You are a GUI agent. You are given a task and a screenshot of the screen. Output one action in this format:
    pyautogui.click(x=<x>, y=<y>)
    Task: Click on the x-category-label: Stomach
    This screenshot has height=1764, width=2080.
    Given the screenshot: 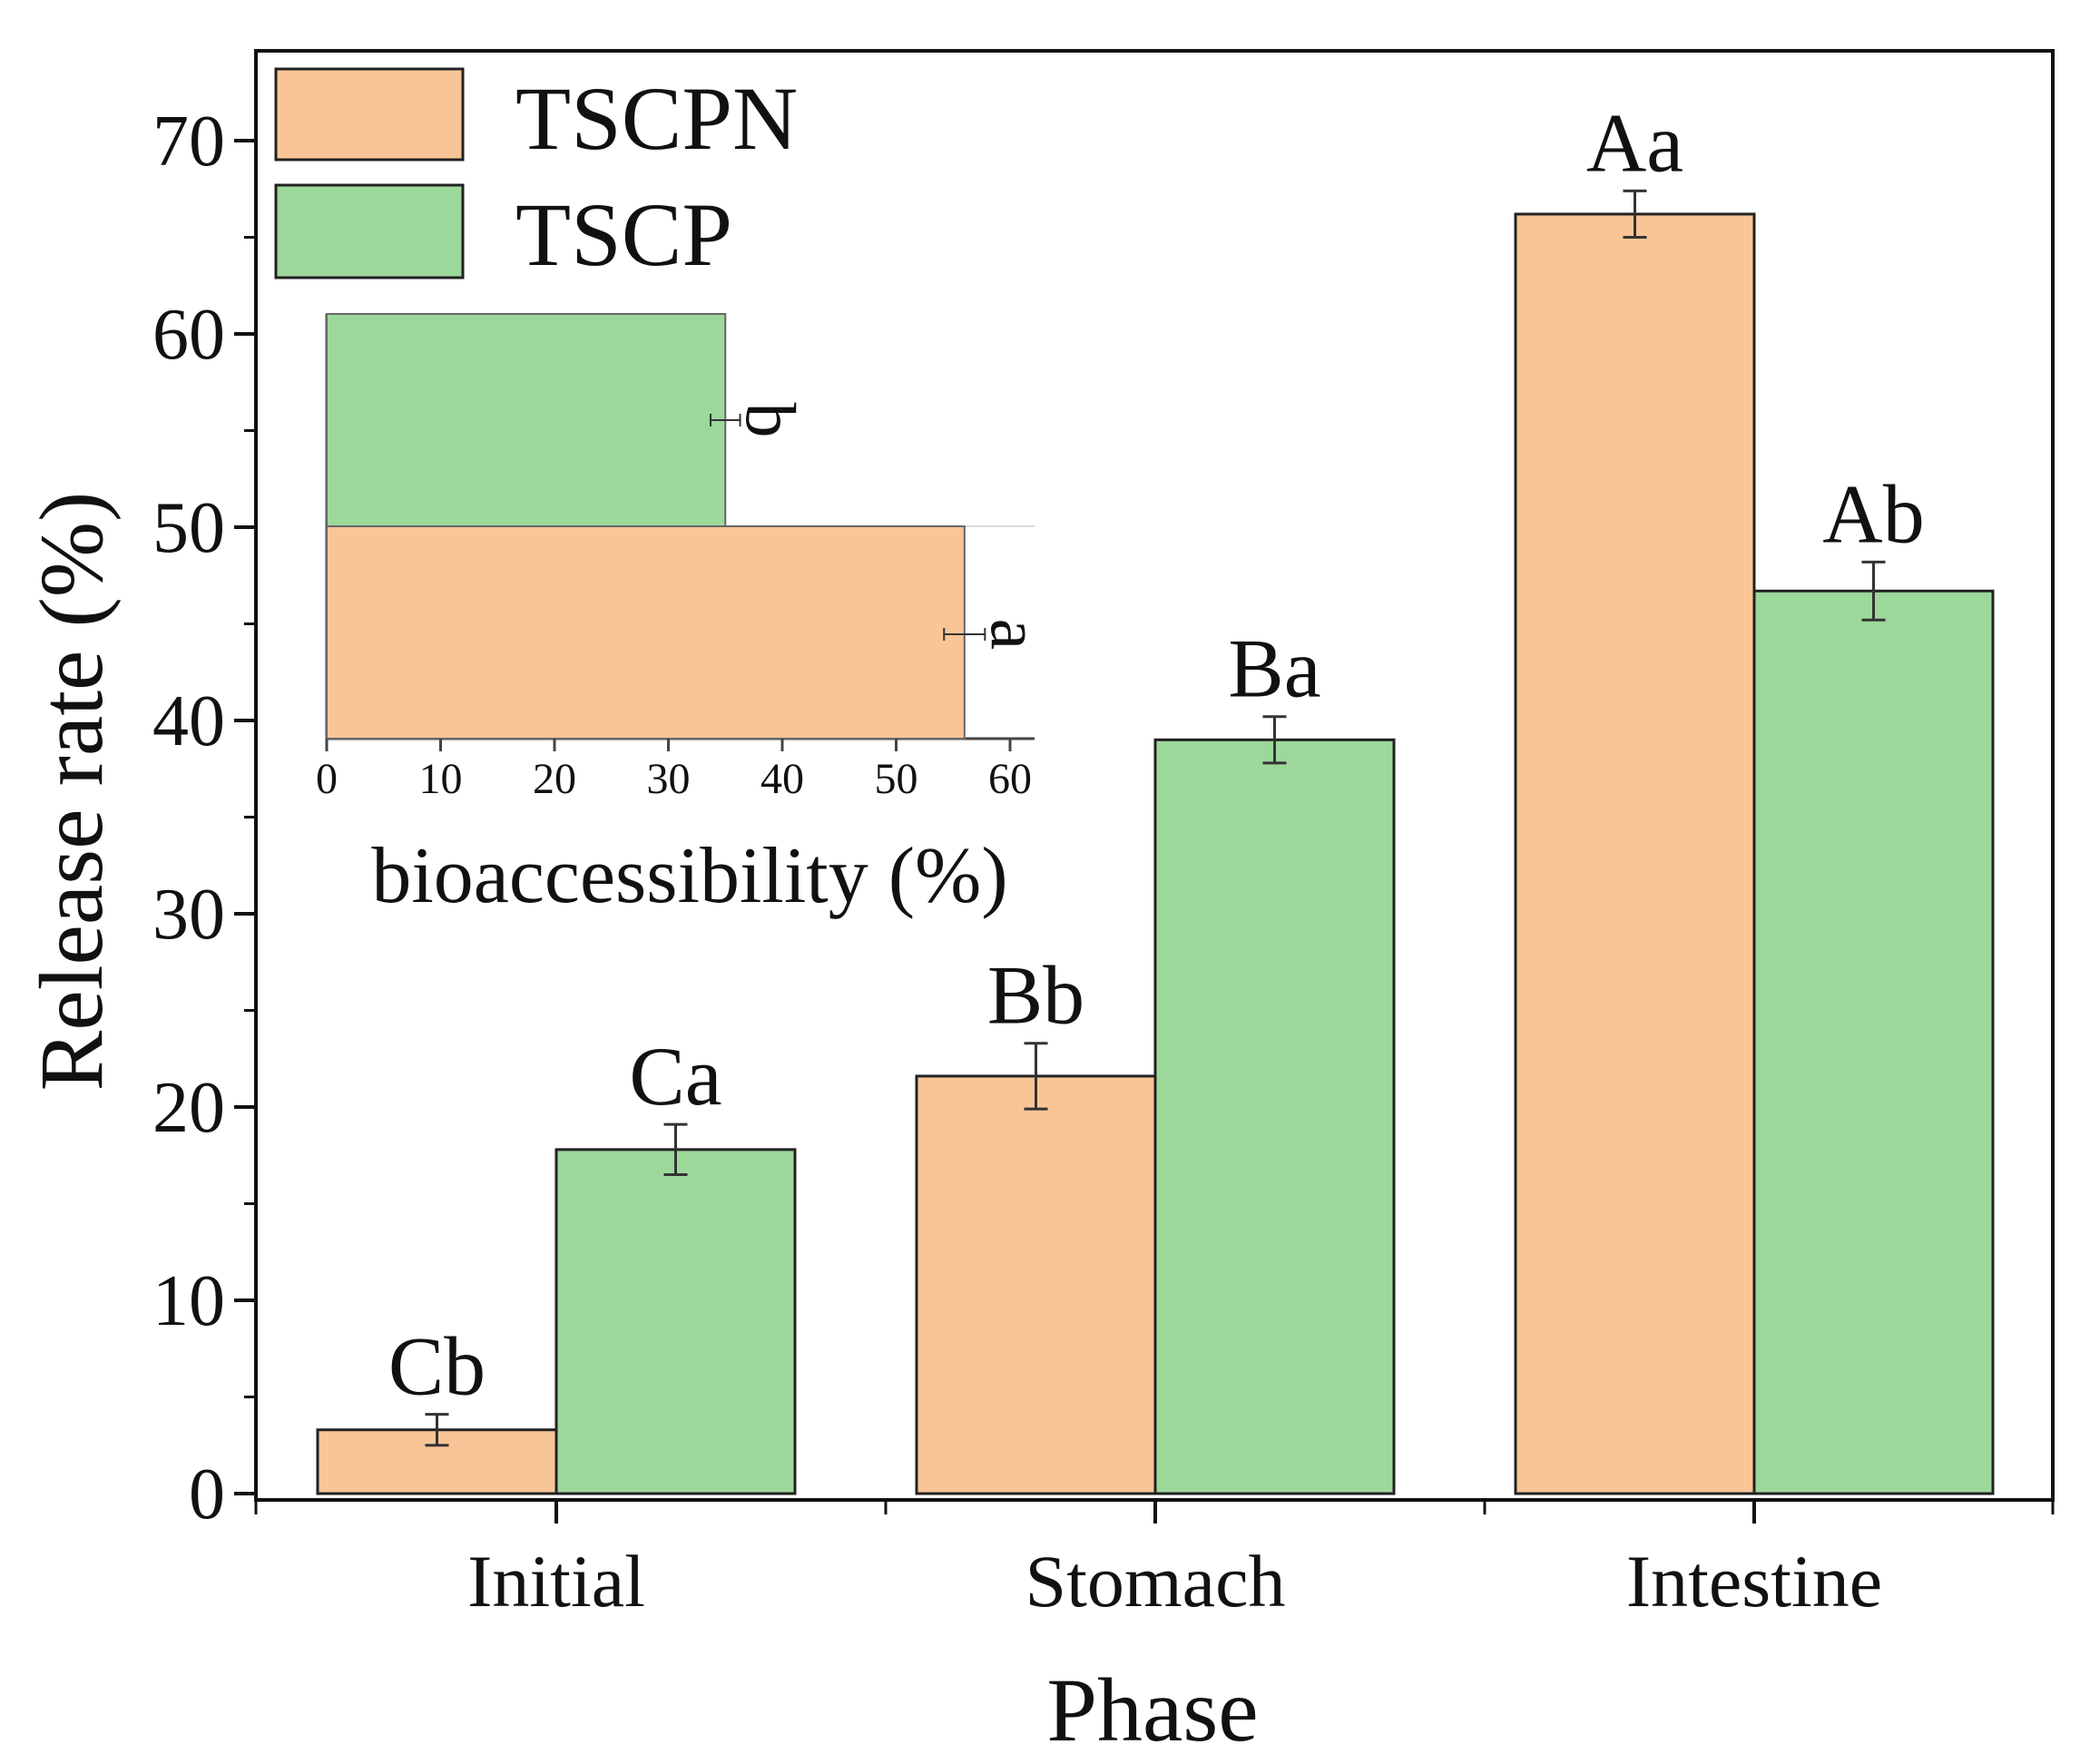 What is the action you would take?
    pyautogui.click(x=1156, y=1581)
    